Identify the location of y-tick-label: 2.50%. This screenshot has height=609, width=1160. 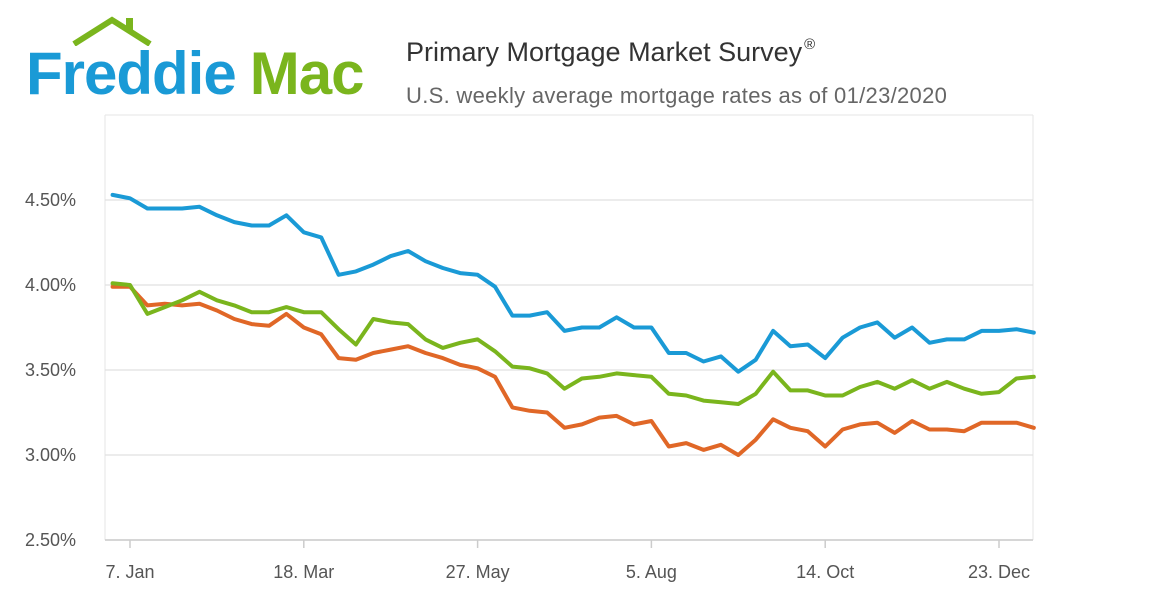
(50, 540).